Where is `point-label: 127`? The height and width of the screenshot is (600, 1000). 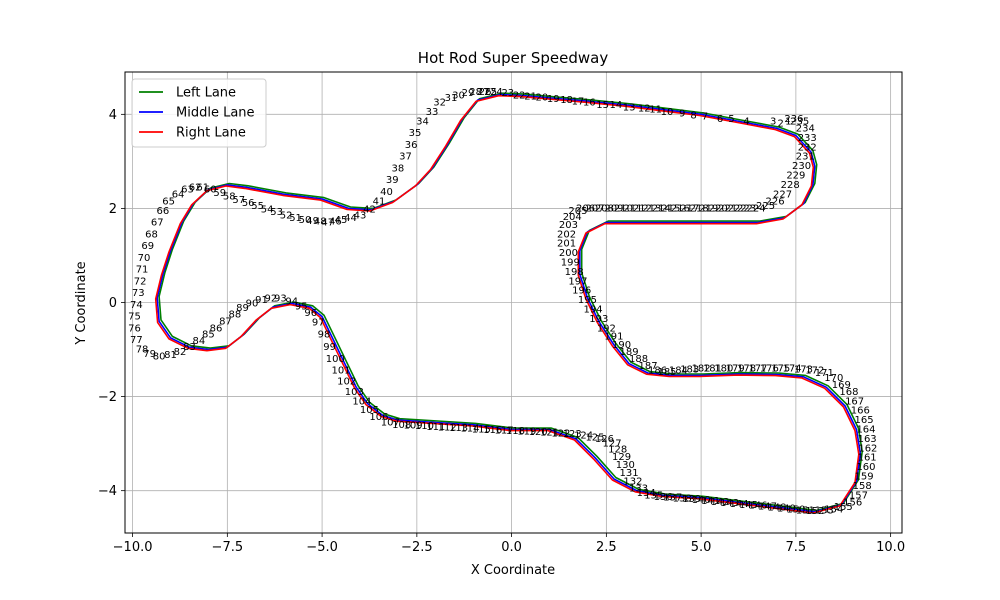 point-label: 127 is located at coordinates (611, 444).